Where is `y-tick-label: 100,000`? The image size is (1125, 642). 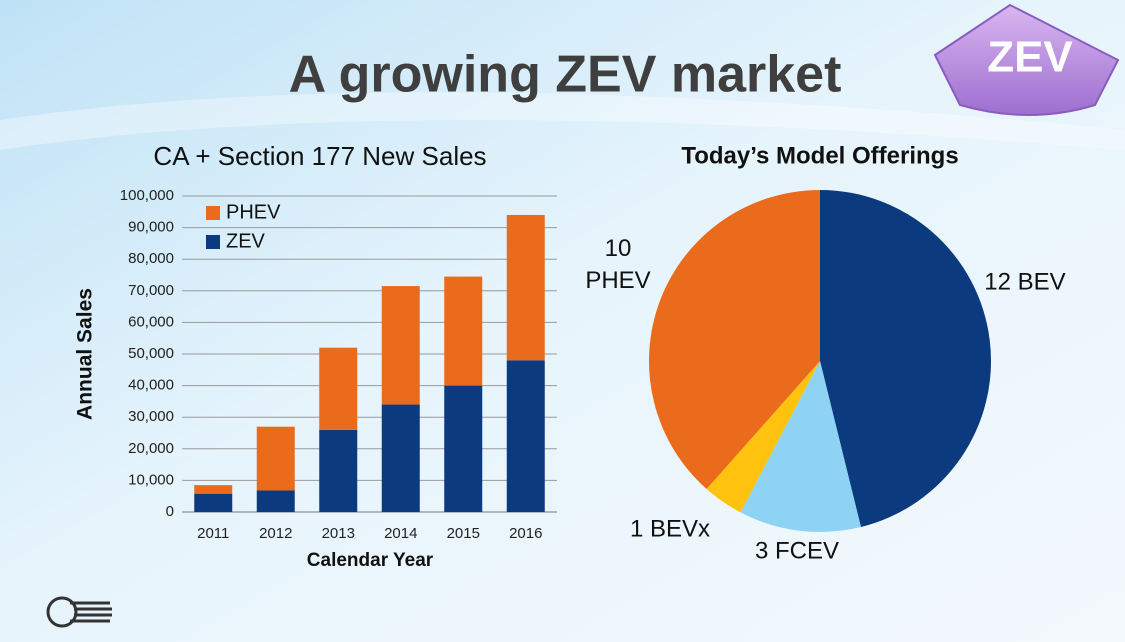
y-tick-label: 100,000 is located at coordinates (147, 195).